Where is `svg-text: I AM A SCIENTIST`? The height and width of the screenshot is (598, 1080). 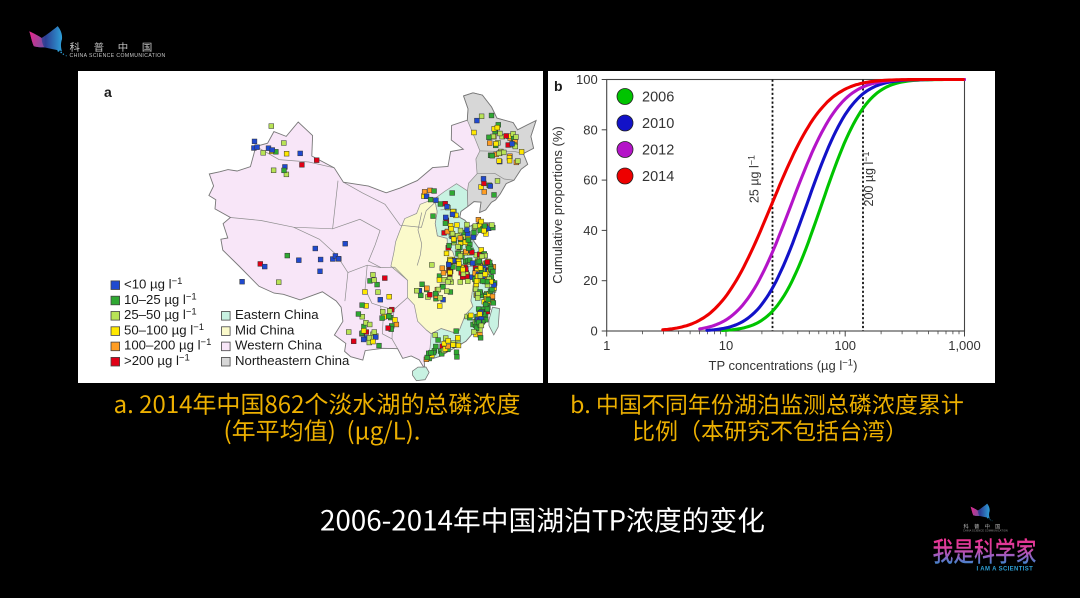
svg-text: I AM A SCIENTIST is located at coordinates (1005, 570).